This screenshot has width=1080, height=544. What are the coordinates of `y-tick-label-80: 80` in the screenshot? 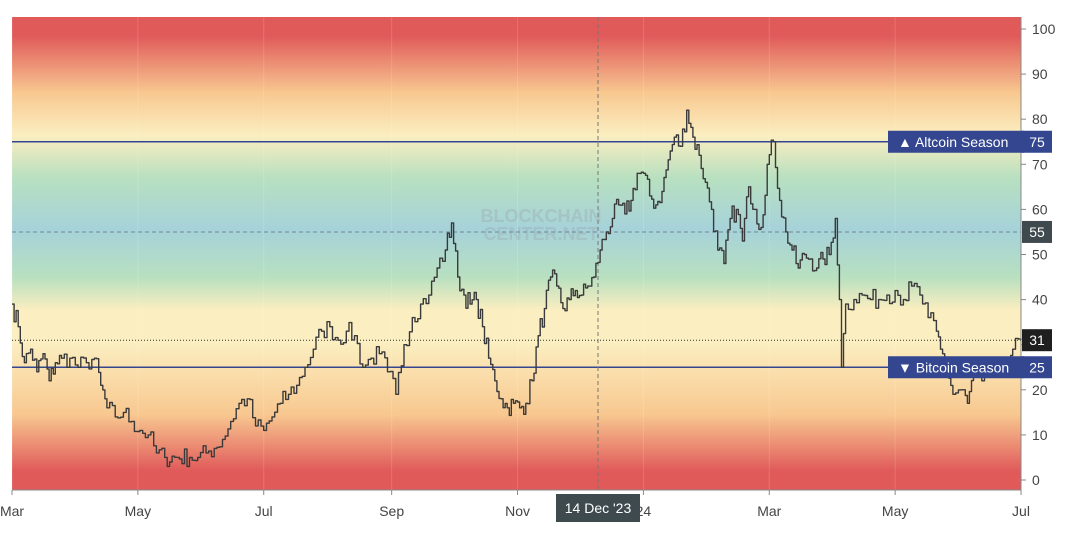 It's located at (1040, 119).